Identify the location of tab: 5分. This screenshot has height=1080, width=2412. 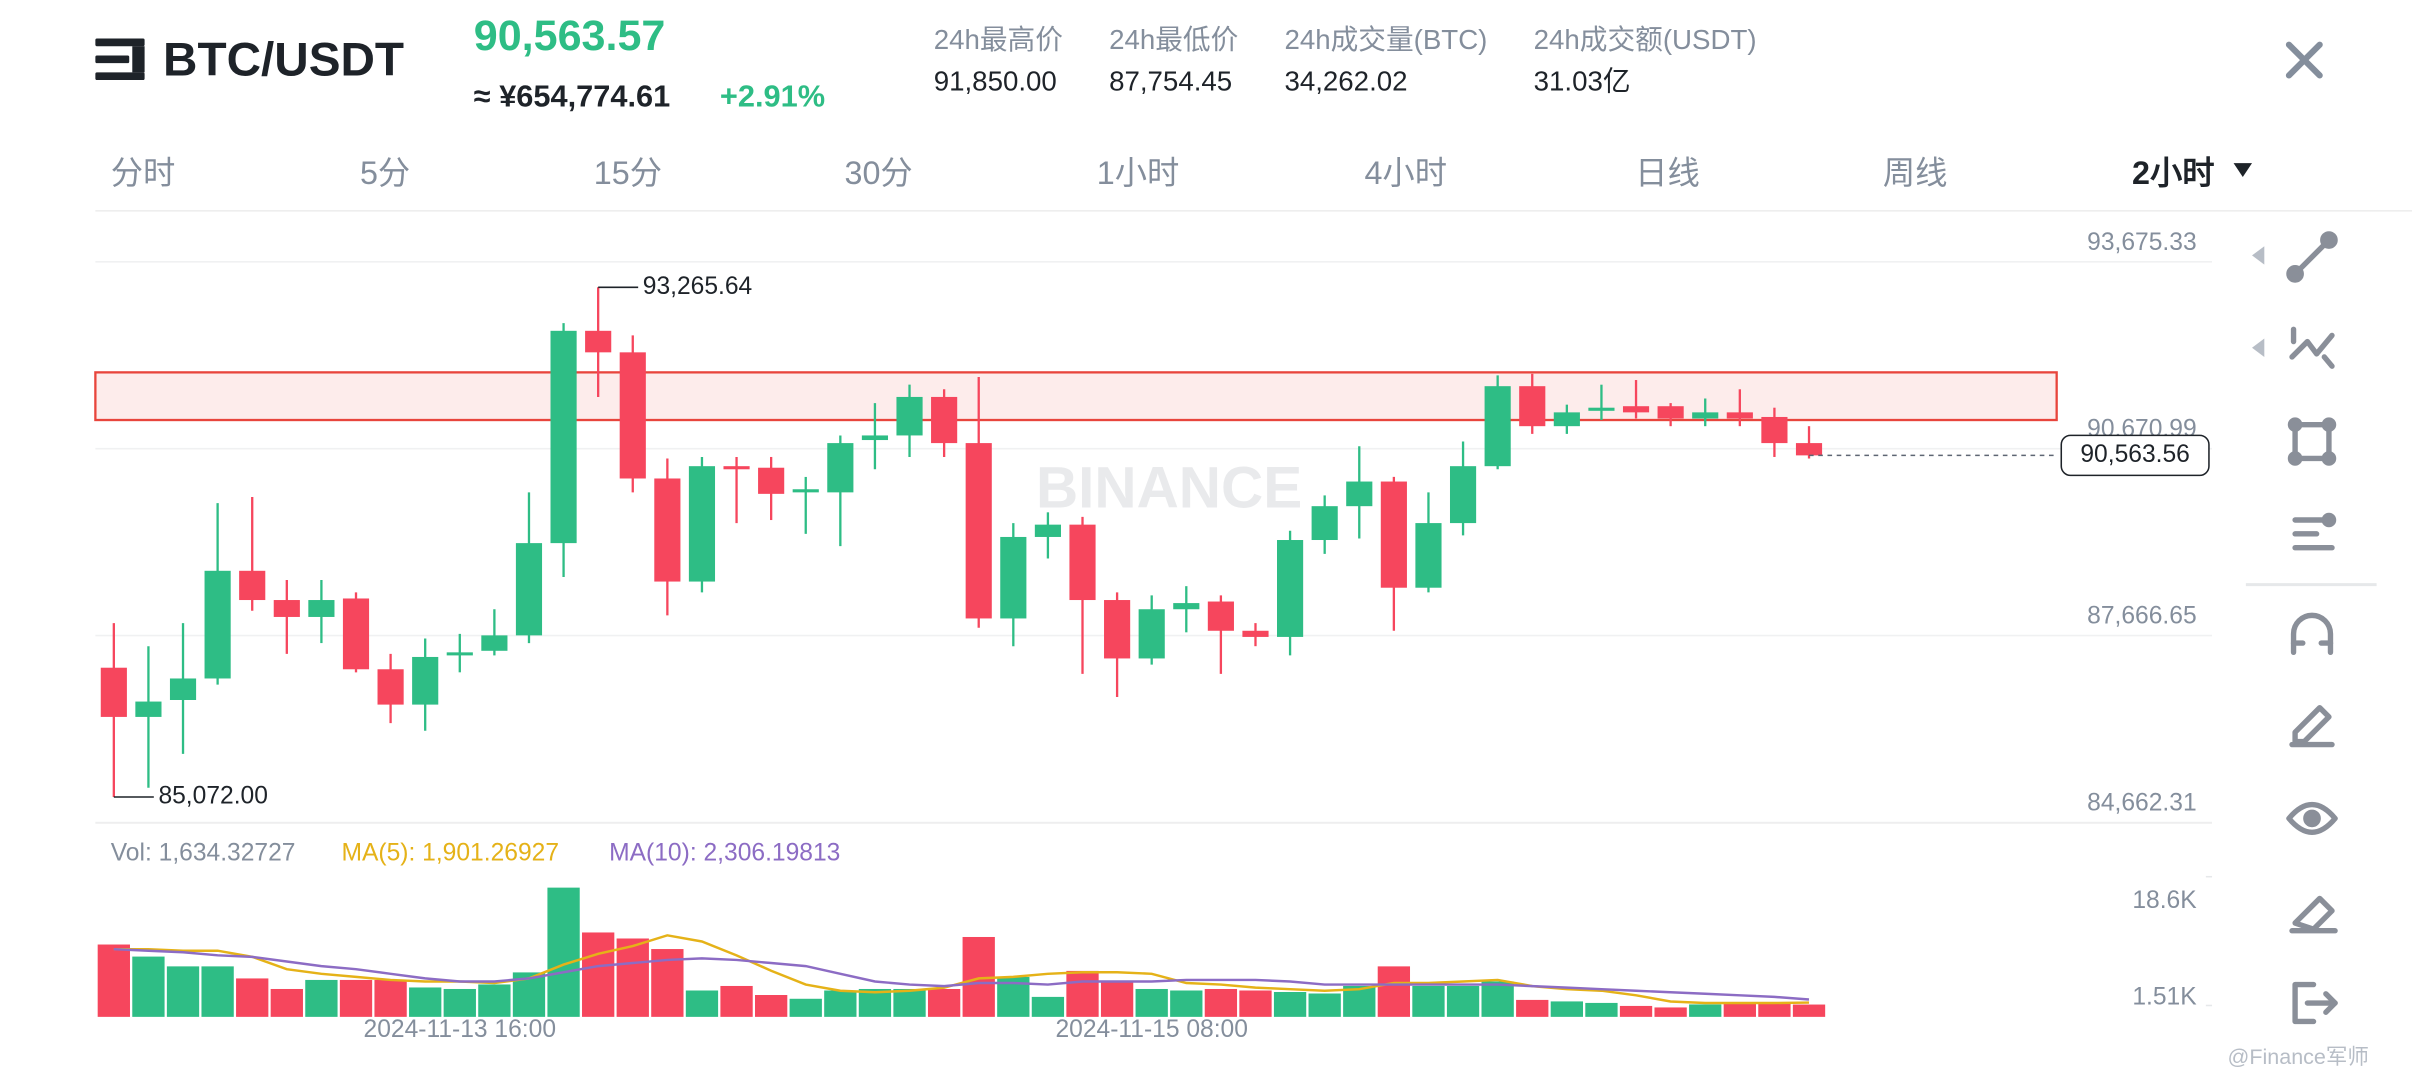
(385, 173).